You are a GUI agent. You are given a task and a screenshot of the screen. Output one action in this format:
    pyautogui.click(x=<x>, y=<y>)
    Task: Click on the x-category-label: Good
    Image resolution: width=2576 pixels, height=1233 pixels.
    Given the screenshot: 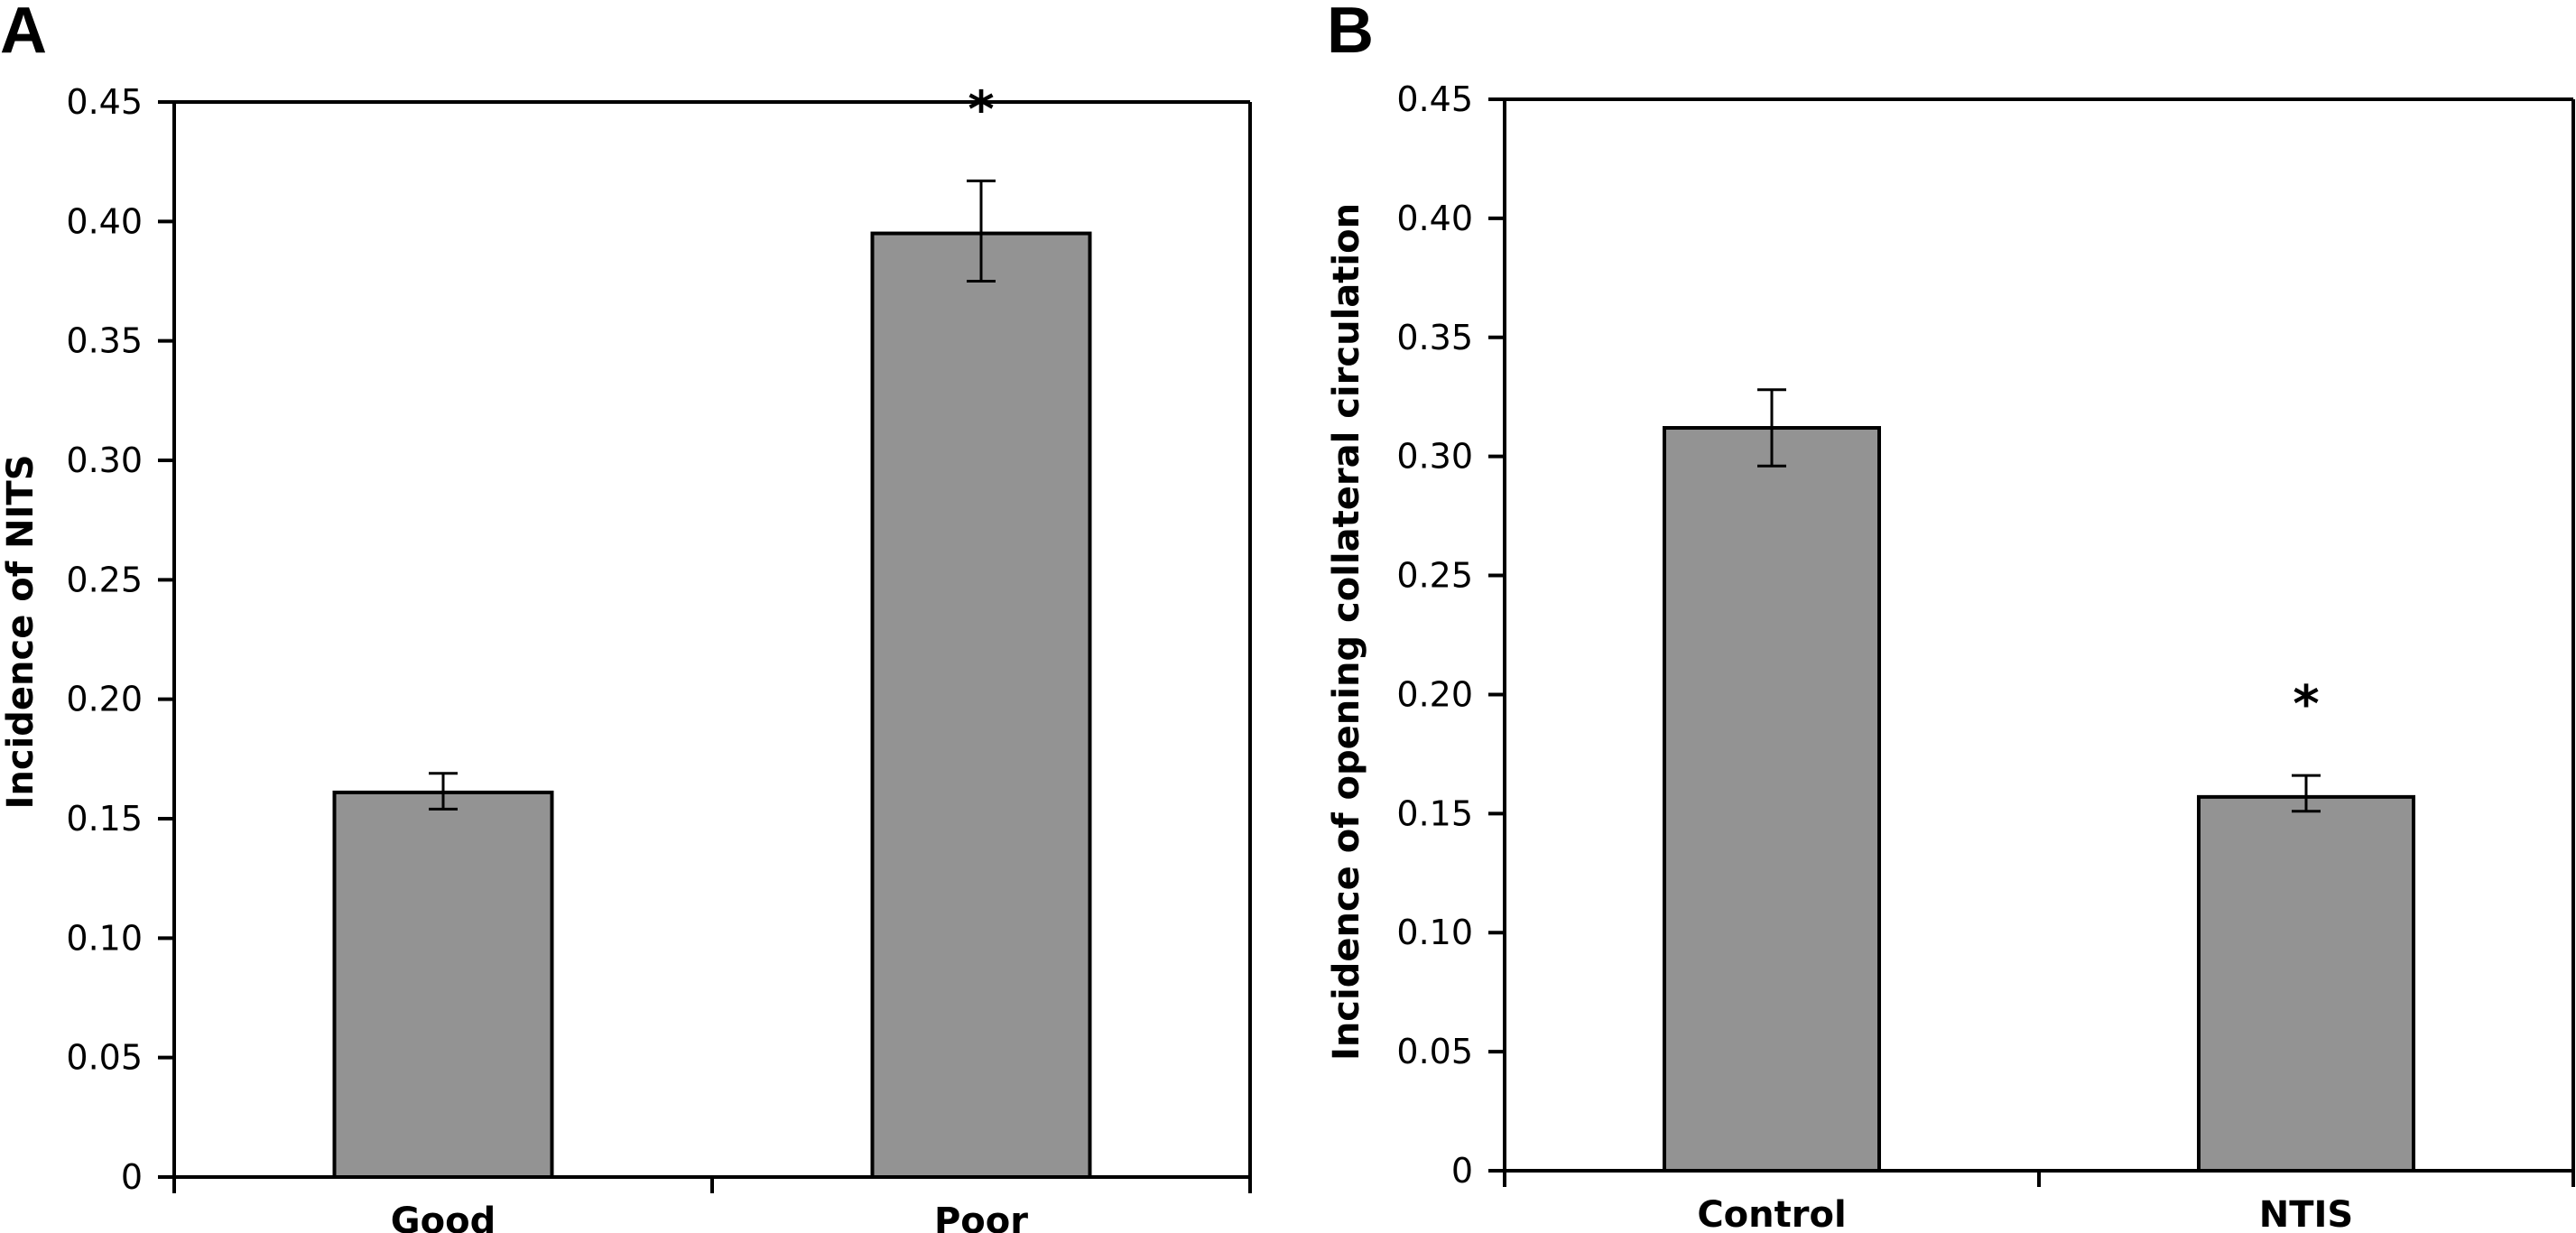 What is the action you would take?
    pyautogui.click(x=443, y=1217)
    